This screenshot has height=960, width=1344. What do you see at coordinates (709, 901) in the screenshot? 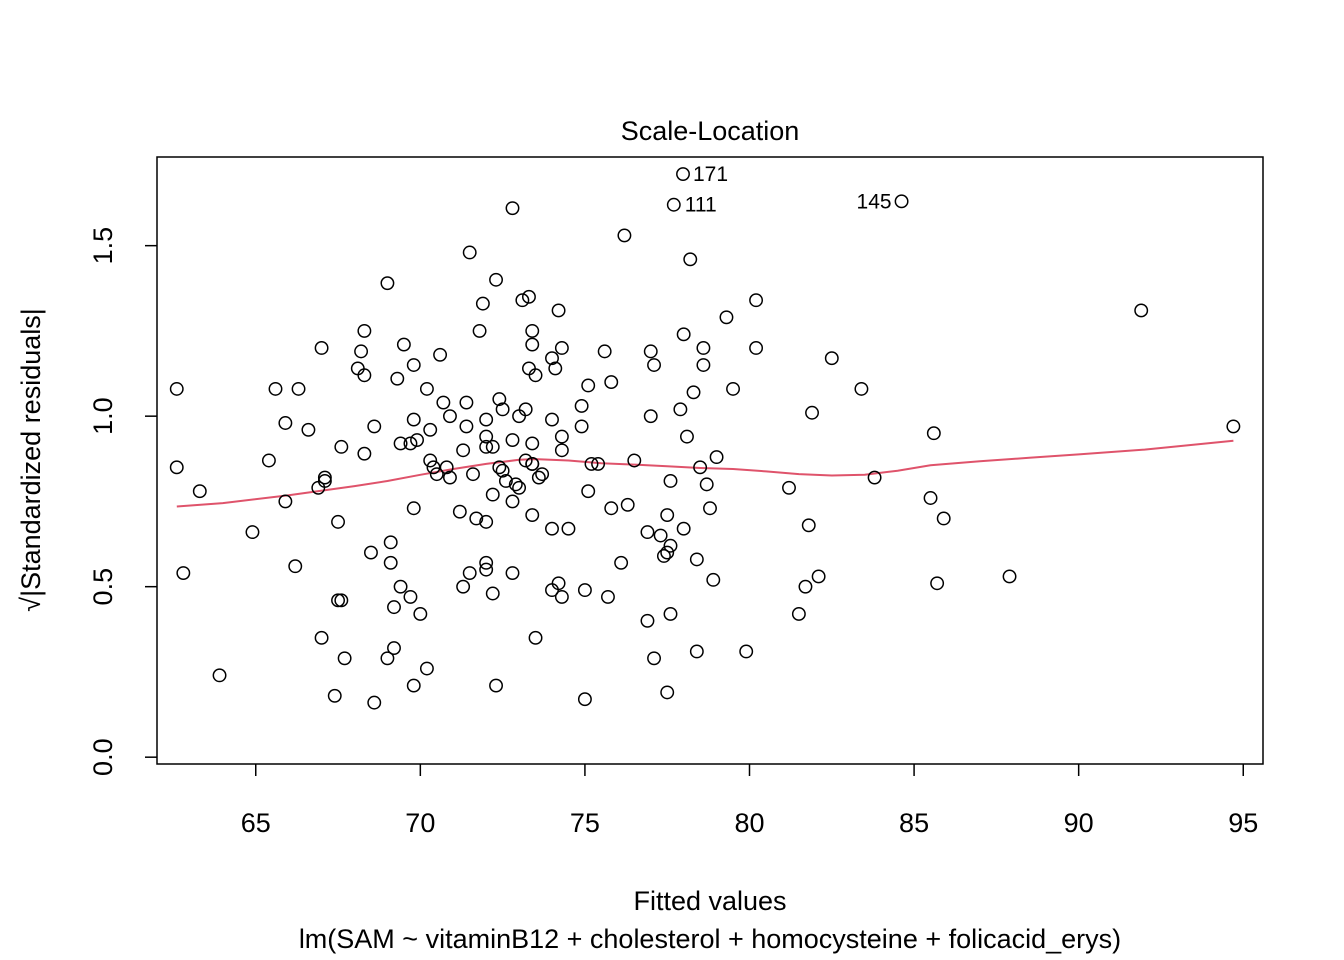
I see `x-axis-label: Fitted values` at bounding box center [709, 901].